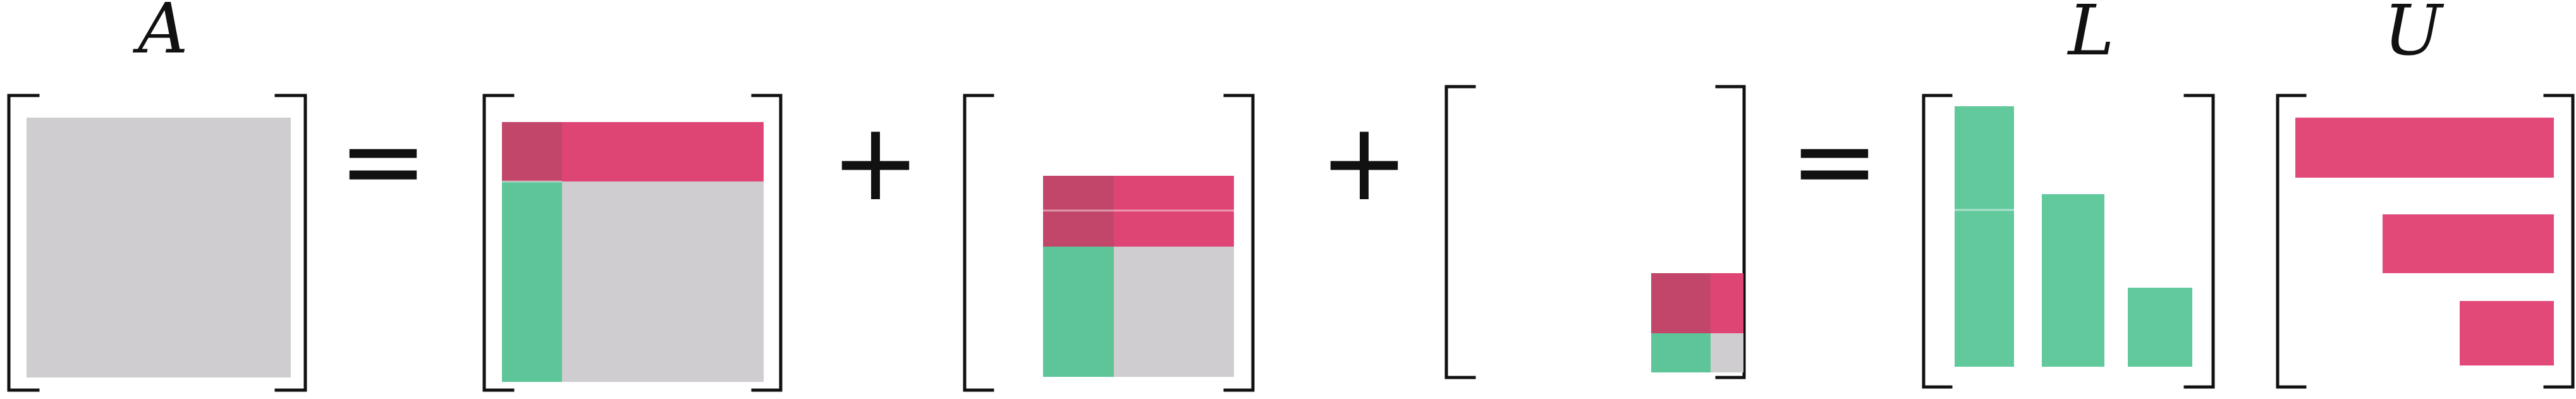 This screenshot has width=2576, height=399. I want to click on matrix-u-right-bracket, so click(2559, 241).